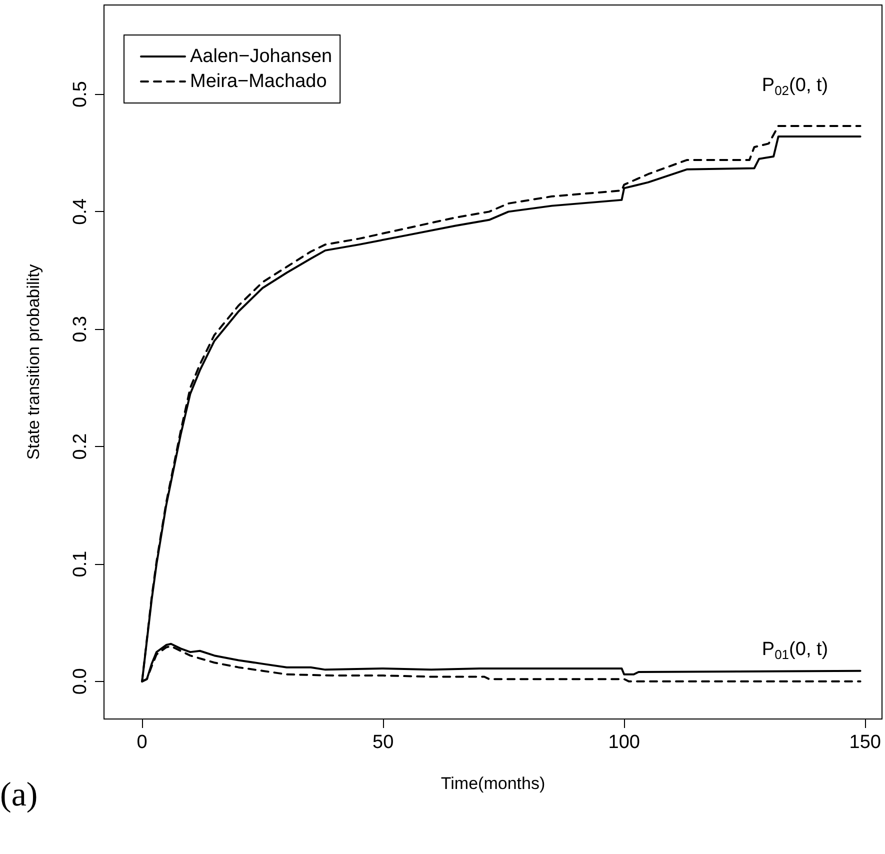 The height and width of the screenshot is (854, 885). What do you see at coordinates (258, 81) in the screenshot?
I see `legend-label: Meira−Machado` at bounding box center [258, 81].